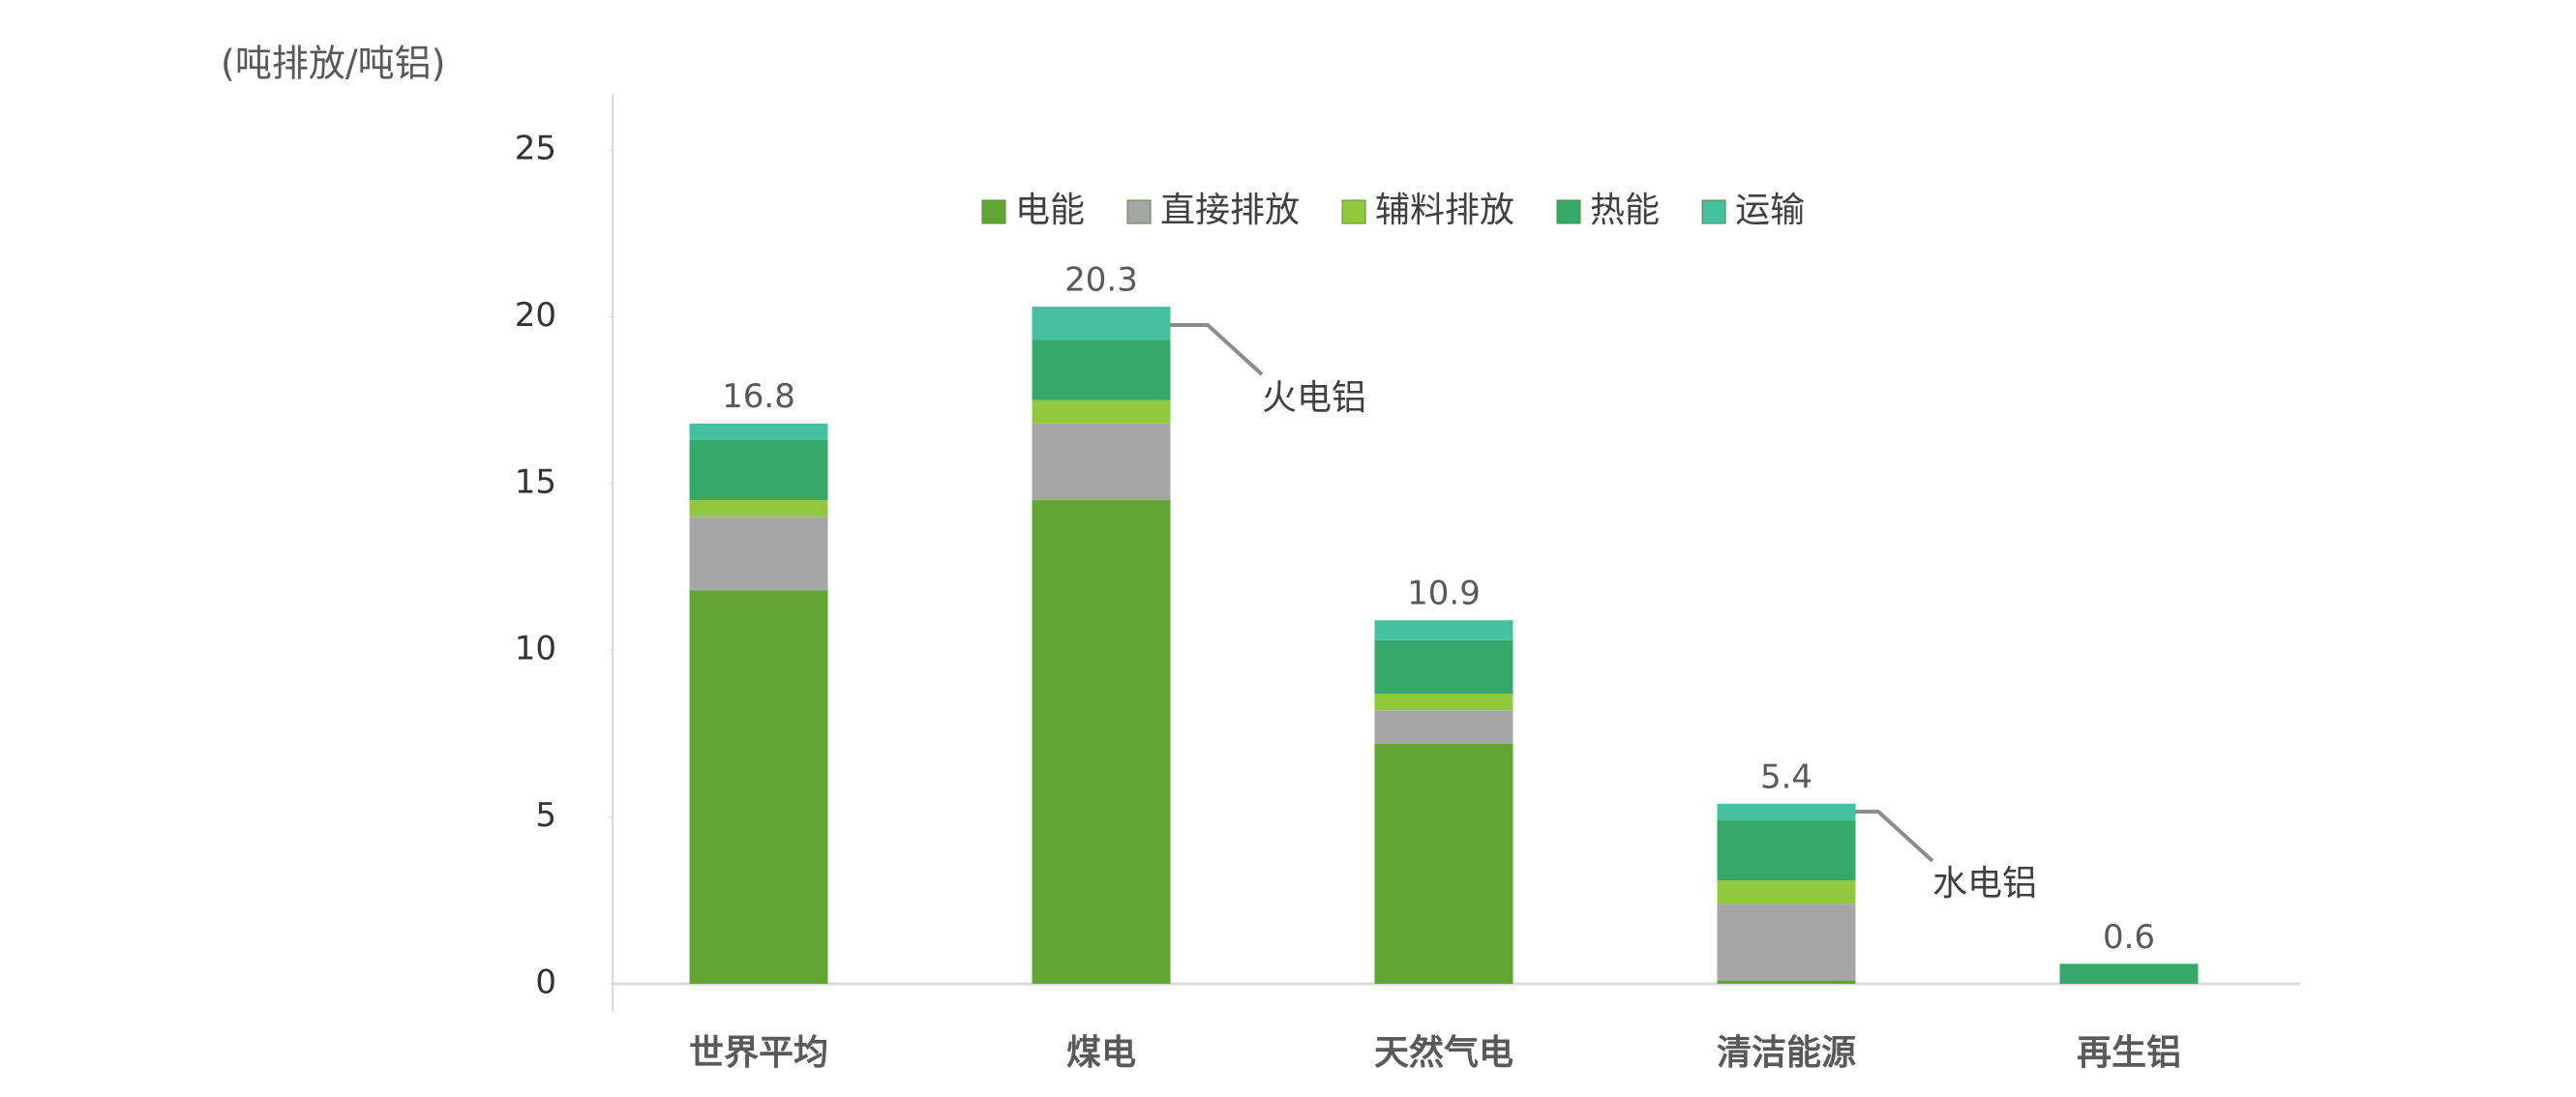  What do you see at coordinates (535, 315) in the screenshot?
I see `y-tick-label: 20` at bounding box center [535, 315].